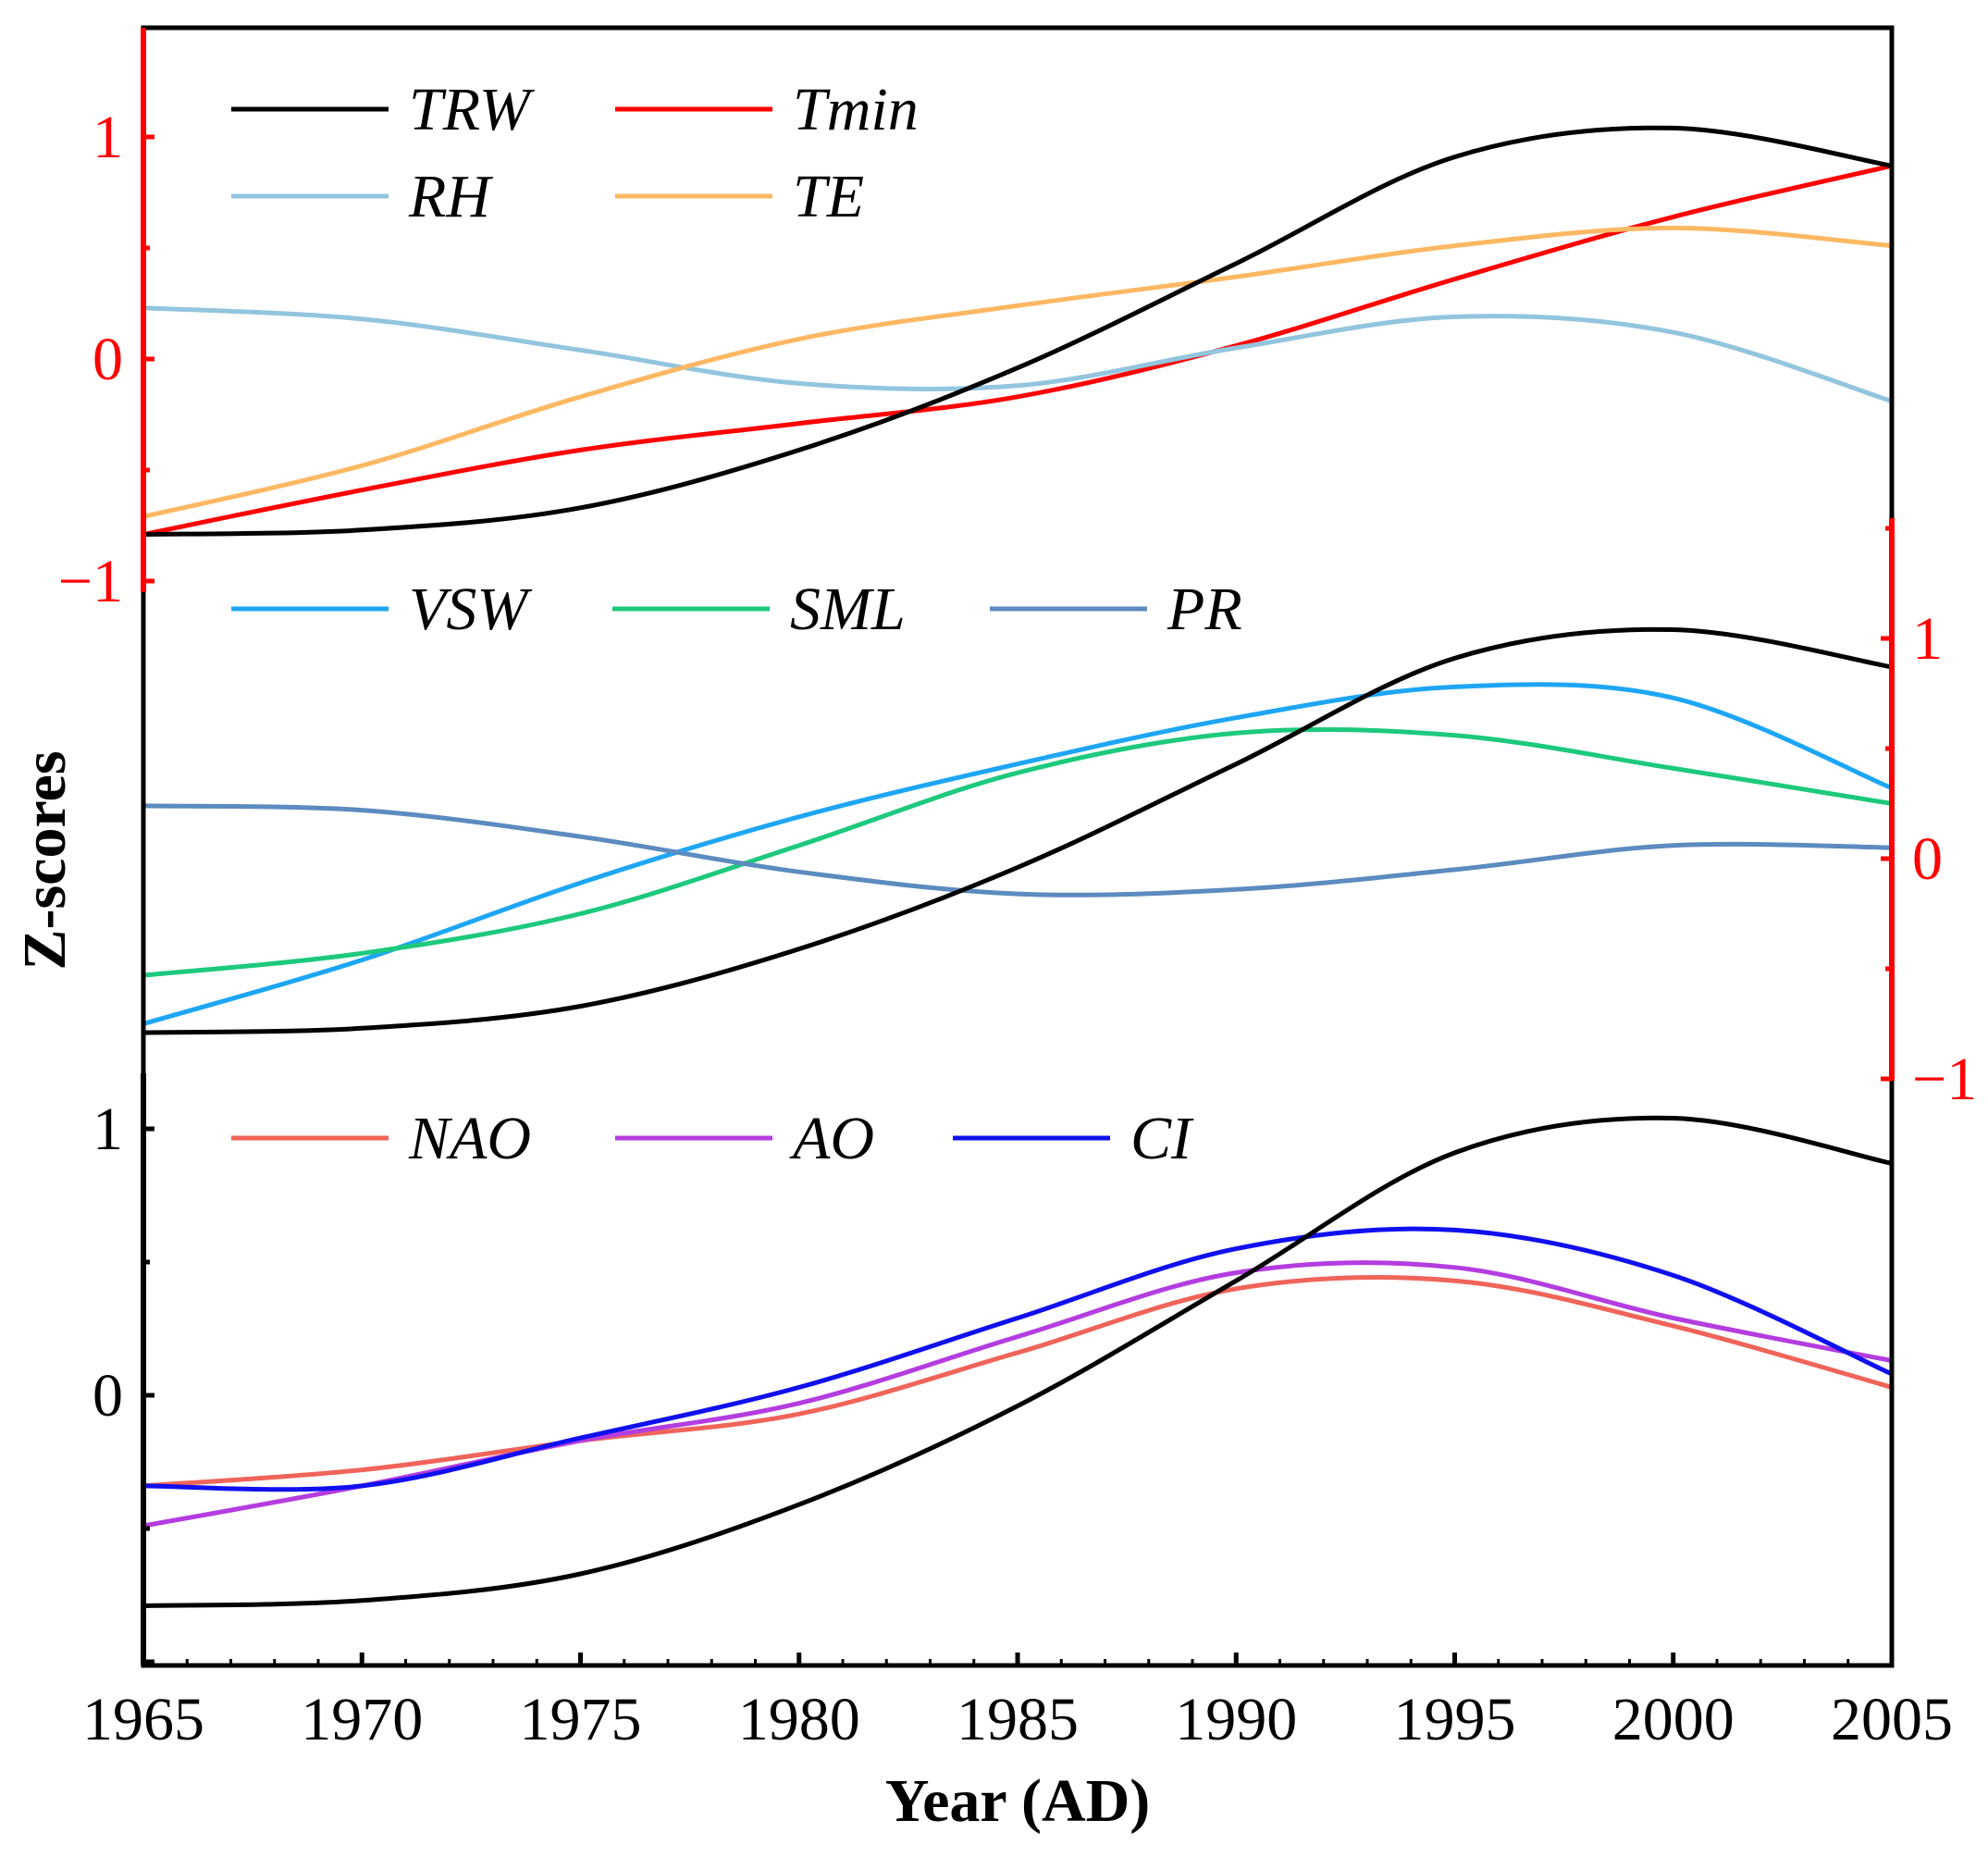 The width and height of the screenshot is (1988, 1857). What do you see at coordinates (362, 1719) in the screenshot?
I see `x-tick-label-1970: 1970` at bounding box center [362, 1719].